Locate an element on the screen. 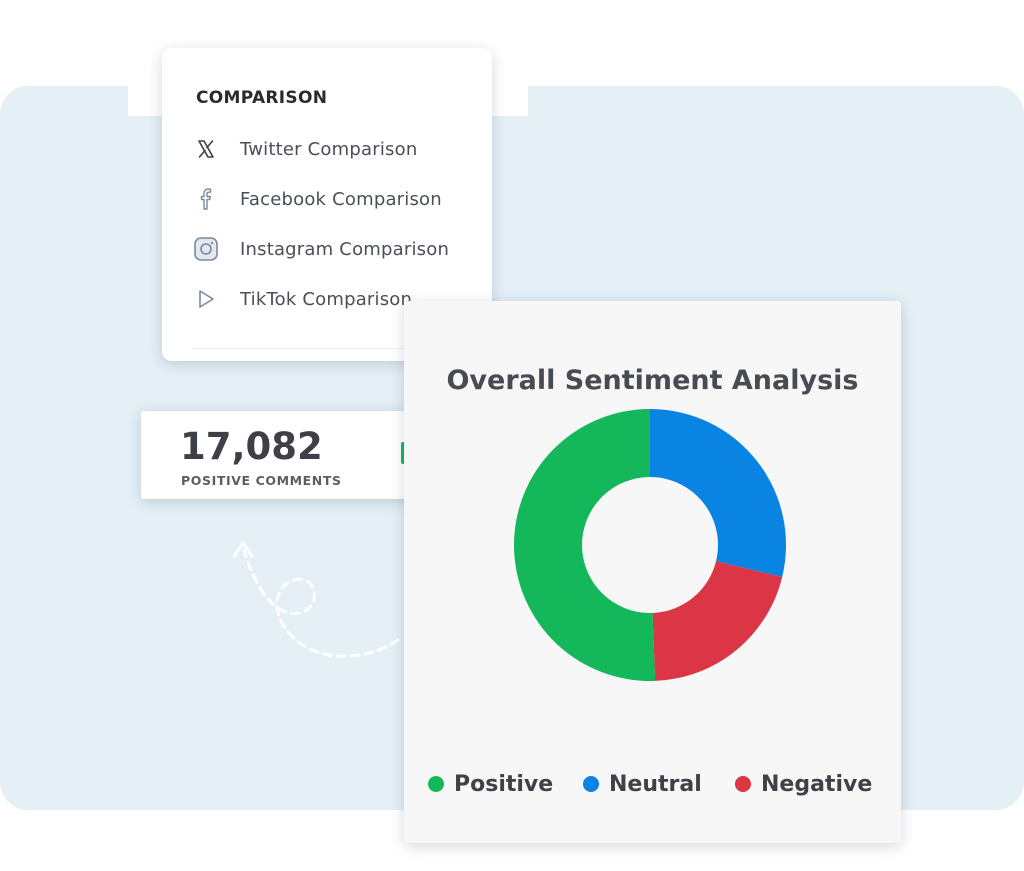  legend-item-negative: Negative is located at coordinates (803, 784).